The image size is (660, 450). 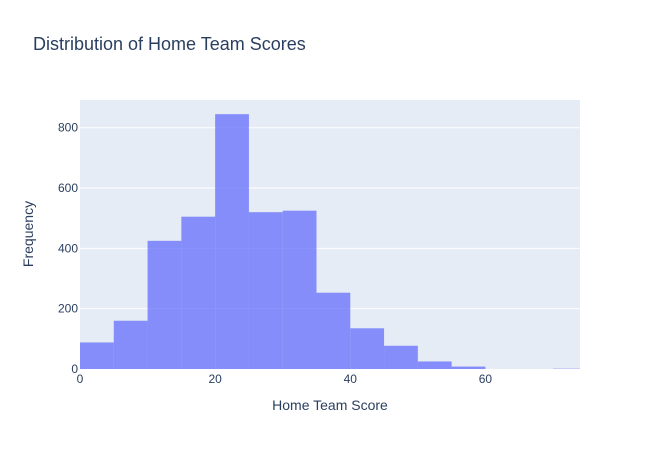 What do you see at coordinates (285, 379) in the screenshot?
I see `x-axis-ticks: 0 20 40 60` at bounding box center [285, 379].